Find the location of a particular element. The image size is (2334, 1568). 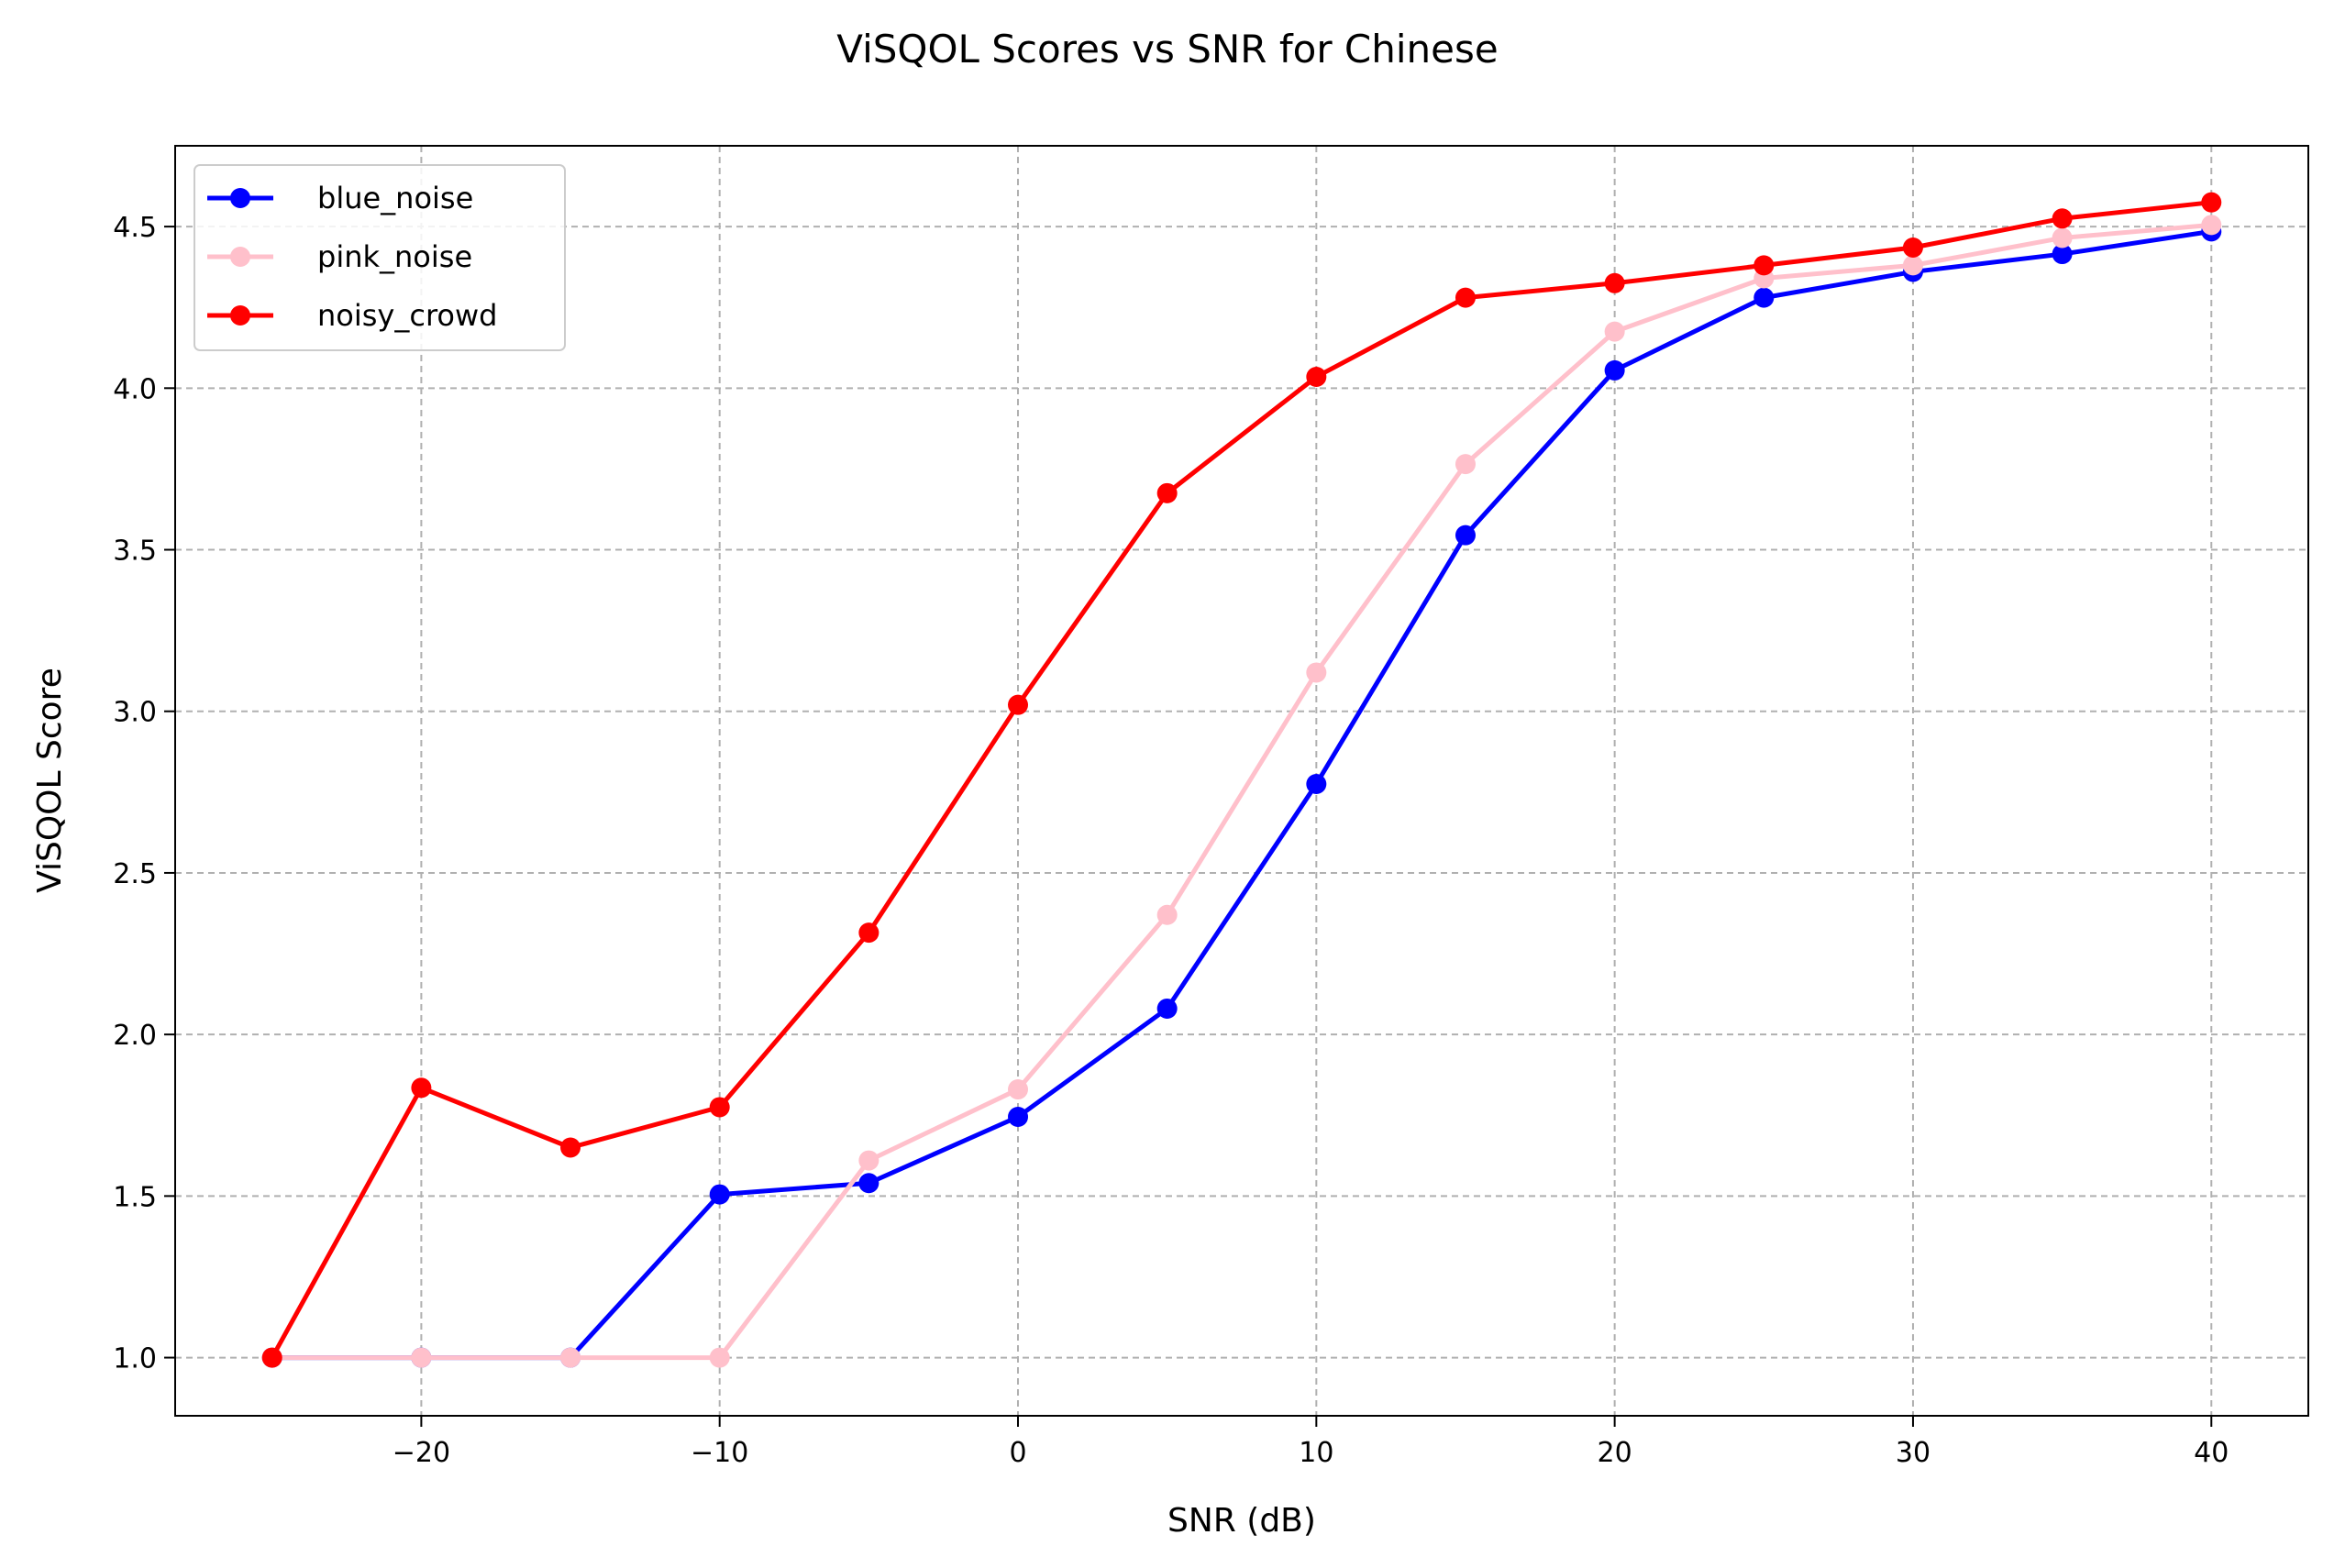

y-tick-label: 1.5 is located at coordinates (135, 1197).